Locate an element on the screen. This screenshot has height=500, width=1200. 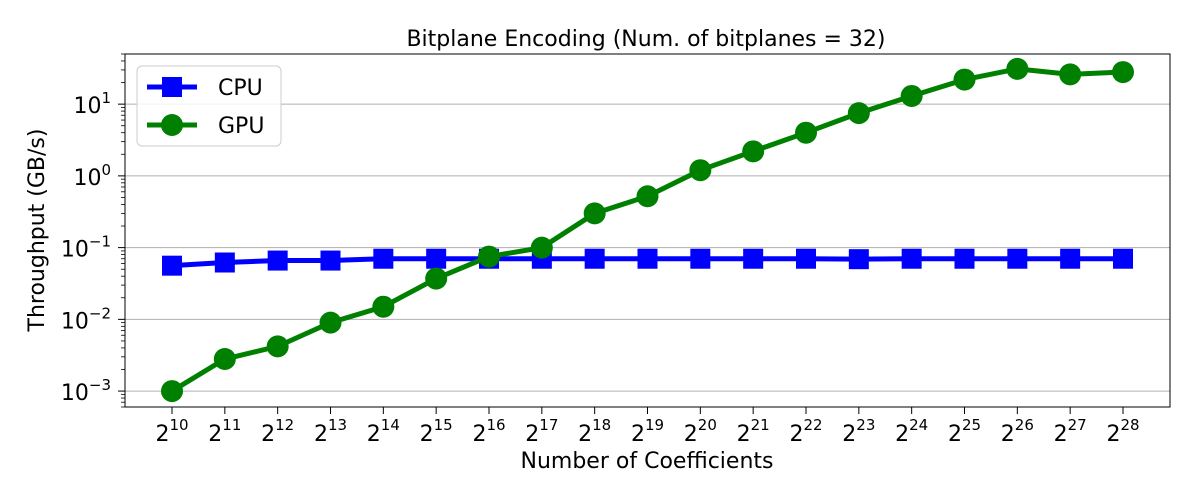
legend-label: GPU is located at coordinates (241, 126).